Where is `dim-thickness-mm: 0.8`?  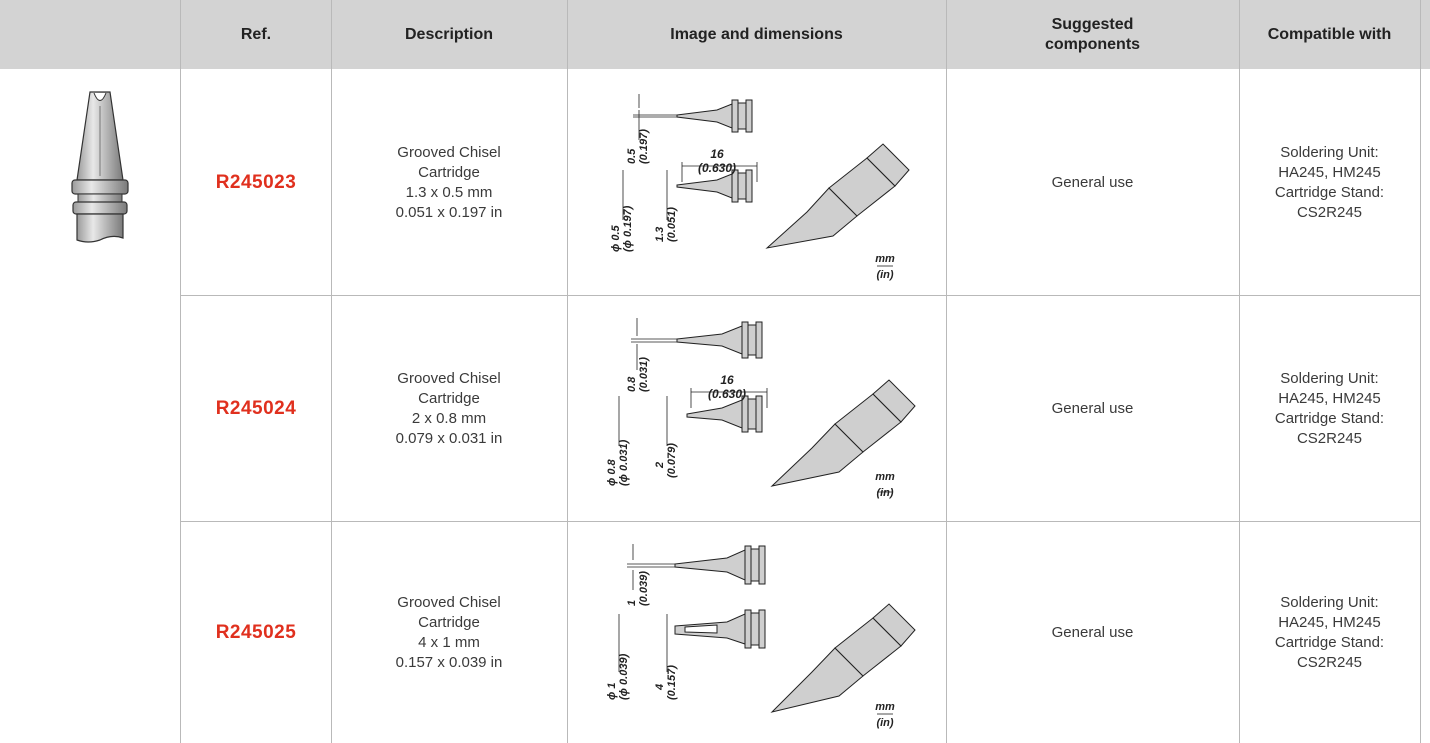 dim-thickness-mm: 0.8 is located at coordinates (632, 384).